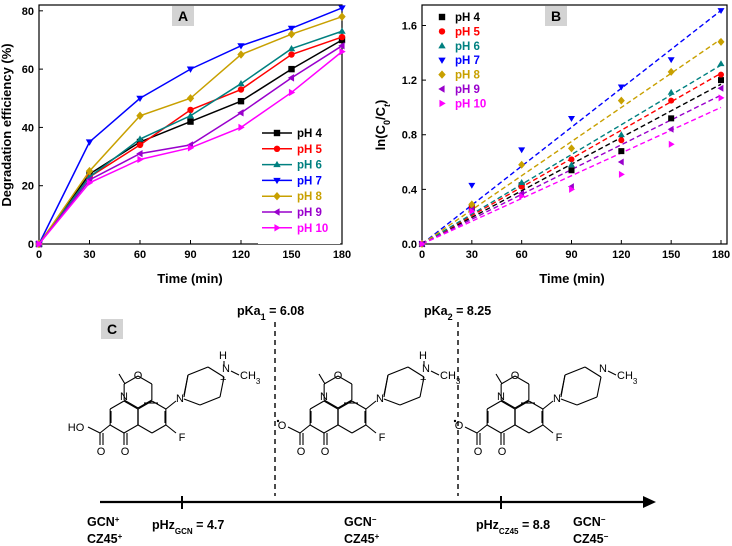 Image resolution: width=732 pixels, height=546 pixels. Describe the element at coordinates (360, 522) in the screenshot. I see `middle-surface-charge: GCN−` at that location.